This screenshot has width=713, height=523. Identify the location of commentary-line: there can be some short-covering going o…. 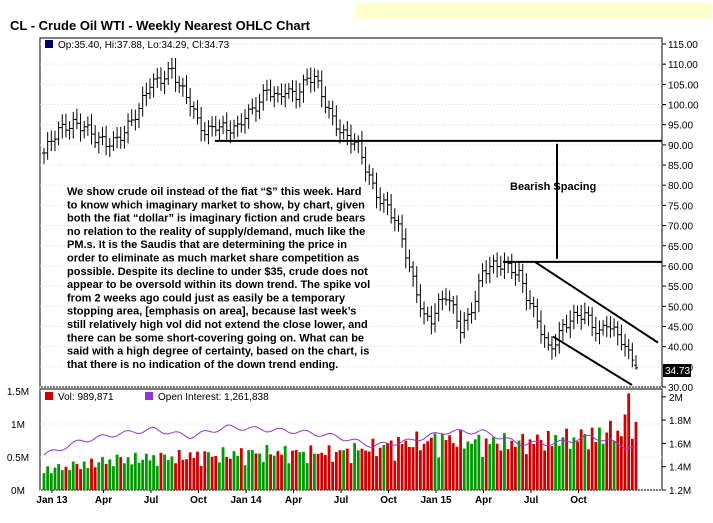
(215, 338).